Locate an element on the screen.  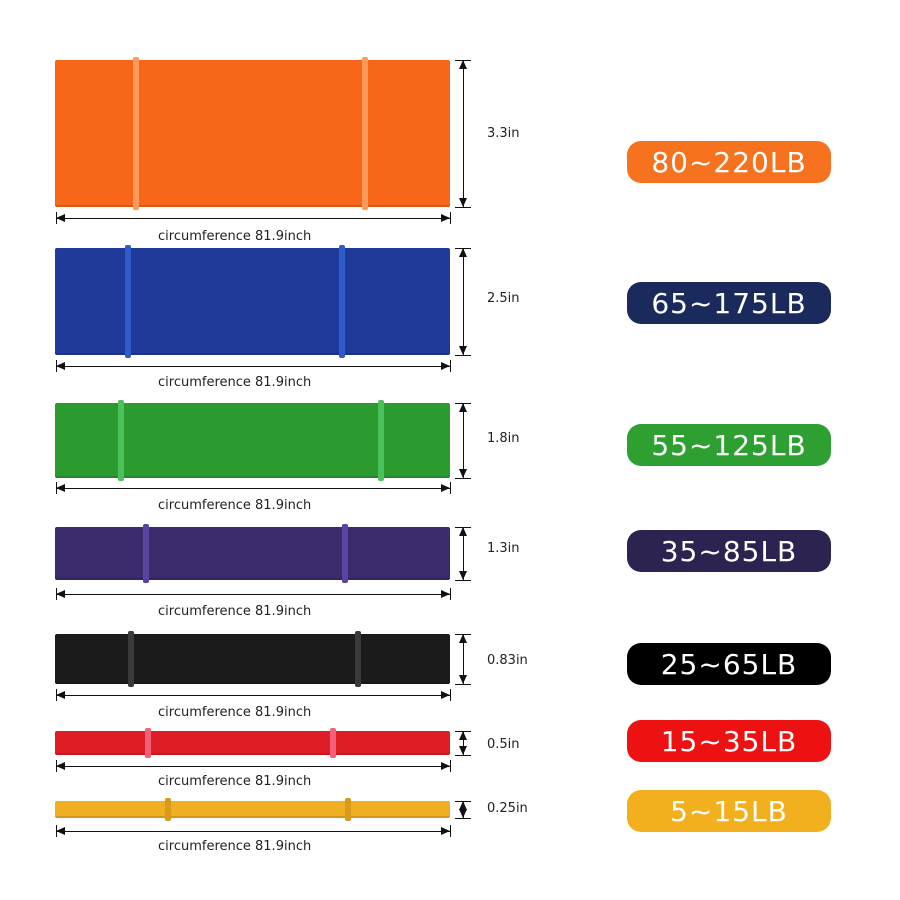
width-label: 3.3in is located at coordinates (503, 133).